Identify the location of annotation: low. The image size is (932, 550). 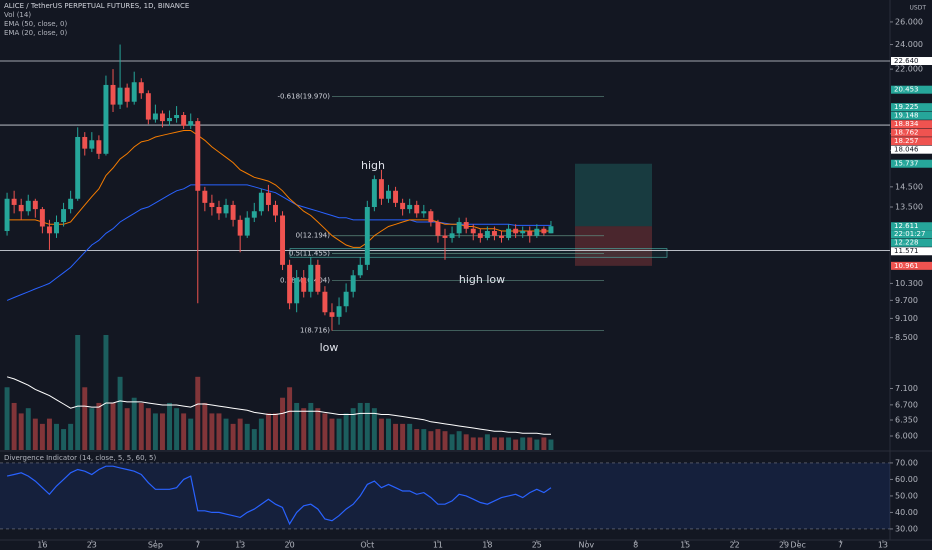
(329, 347).